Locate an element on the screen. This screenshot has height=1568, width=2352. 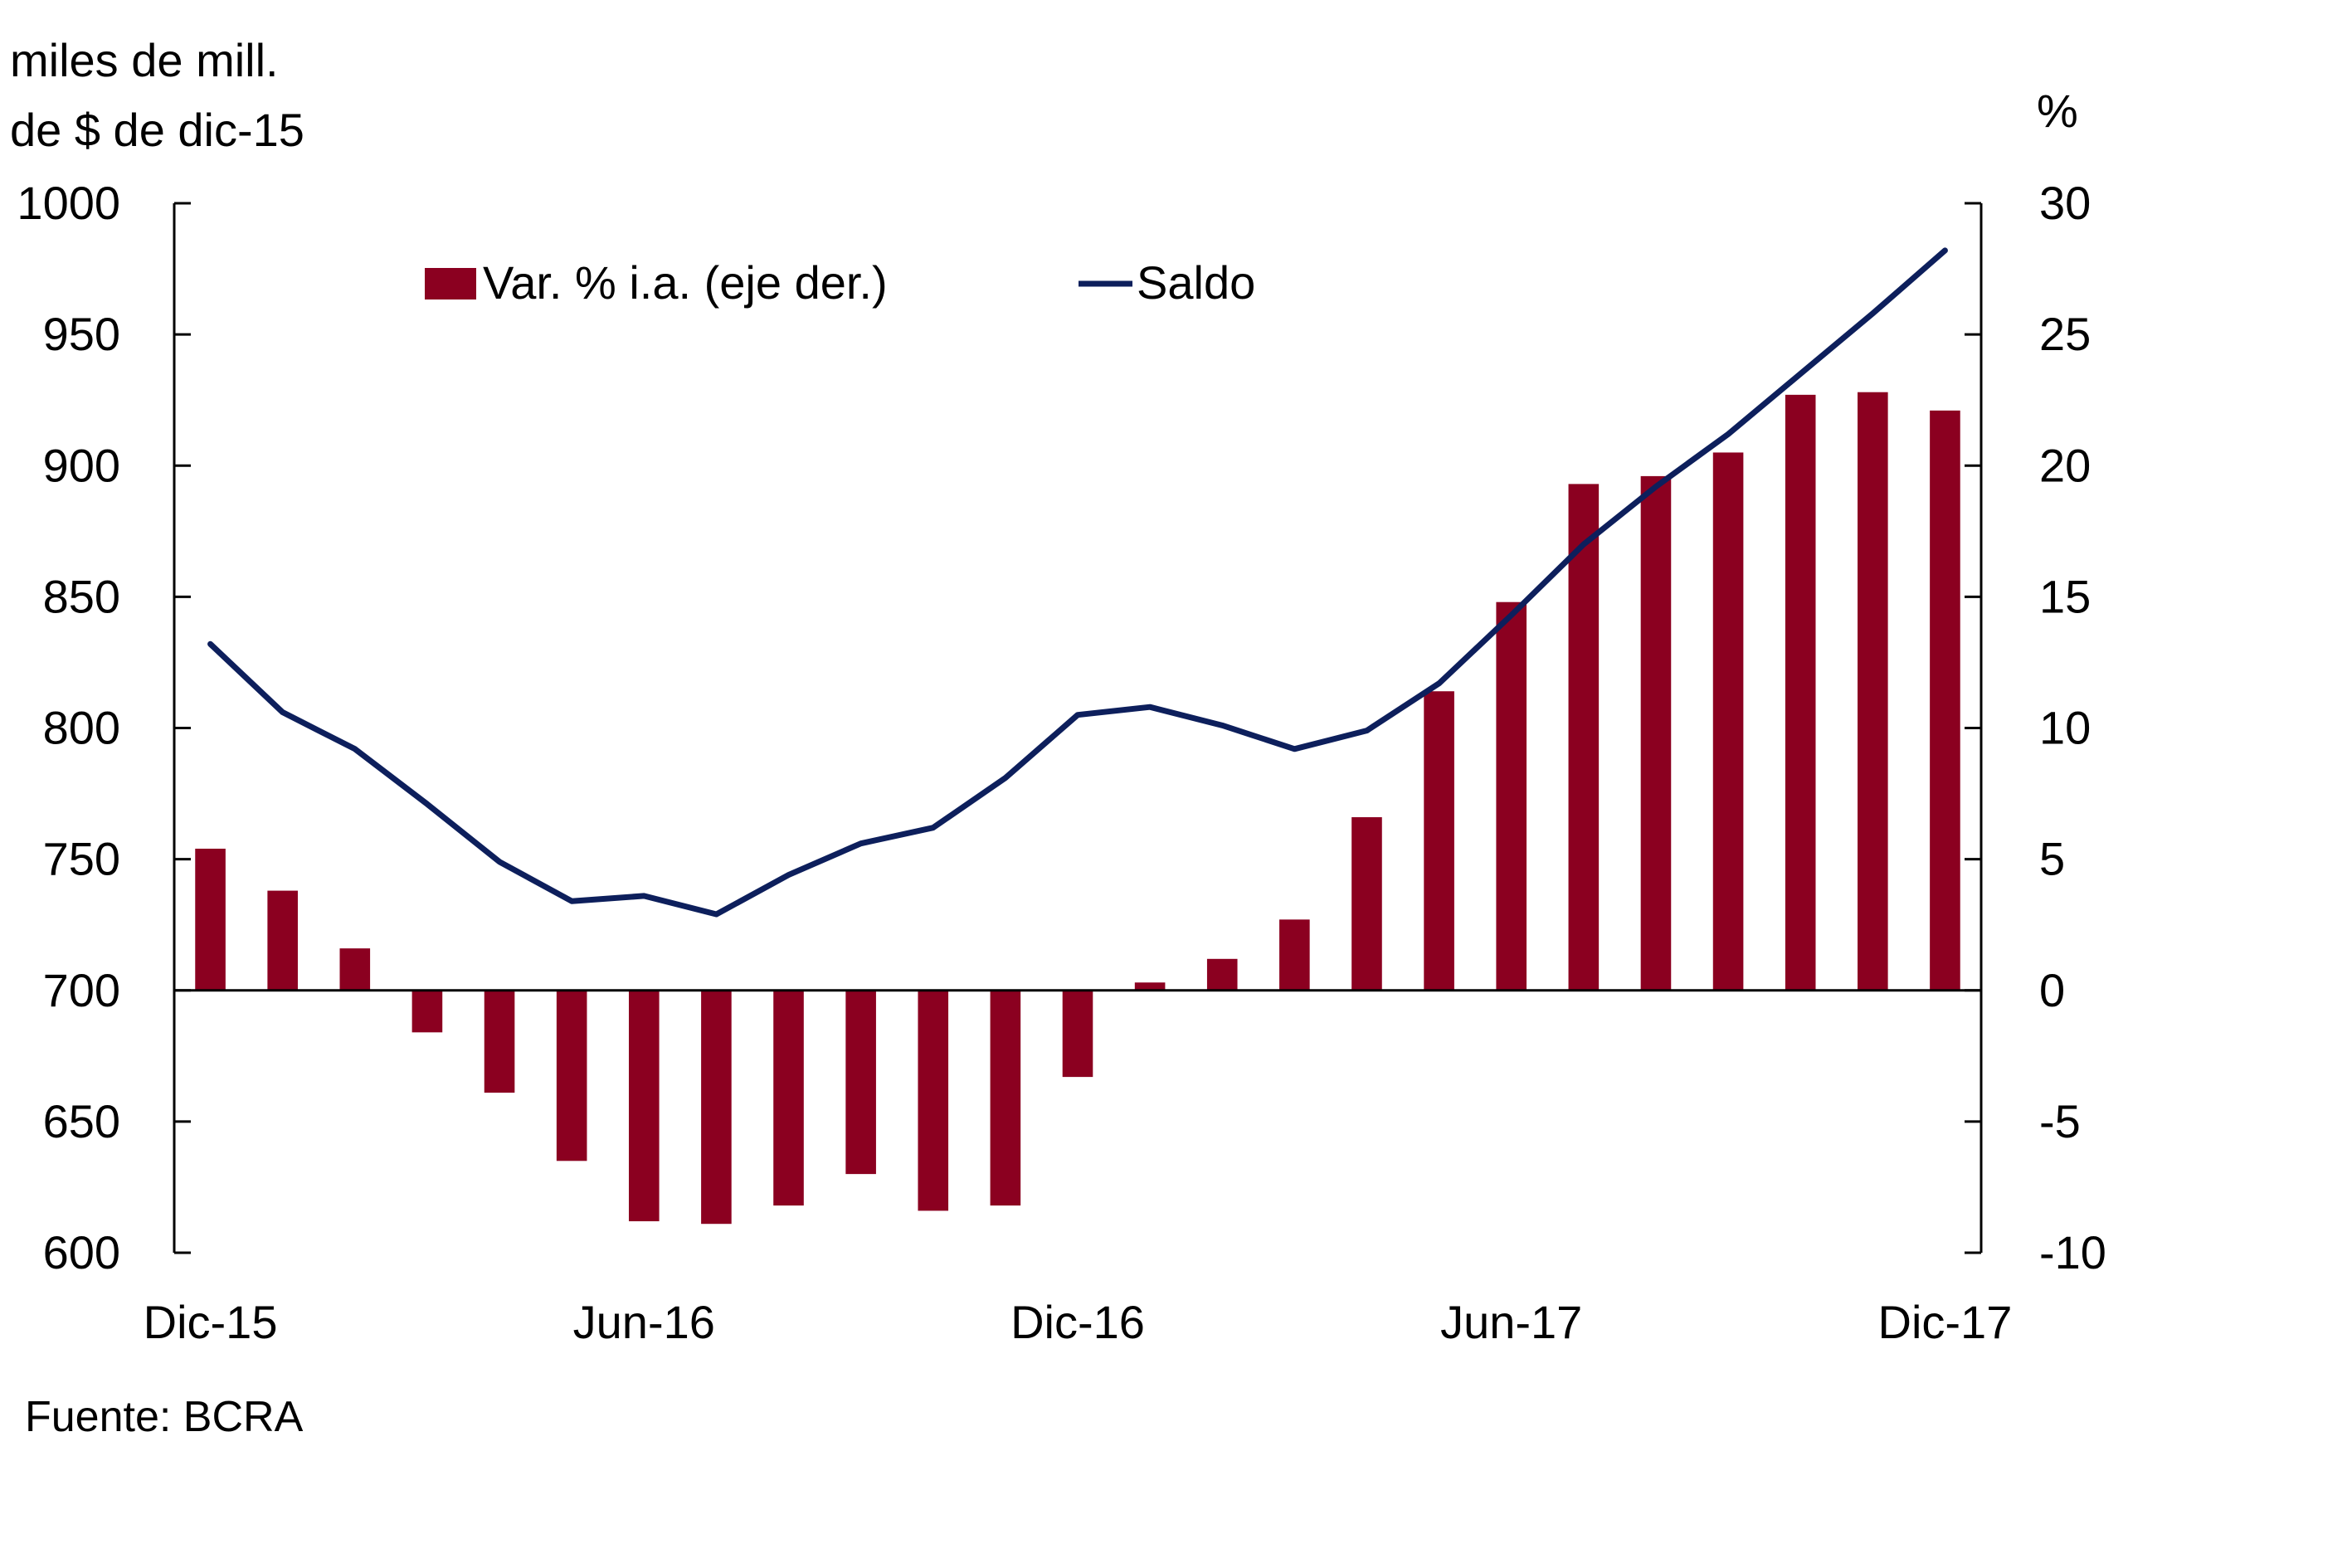
right-tick-label--5: -5 is located at coordinates (2060, 1121).